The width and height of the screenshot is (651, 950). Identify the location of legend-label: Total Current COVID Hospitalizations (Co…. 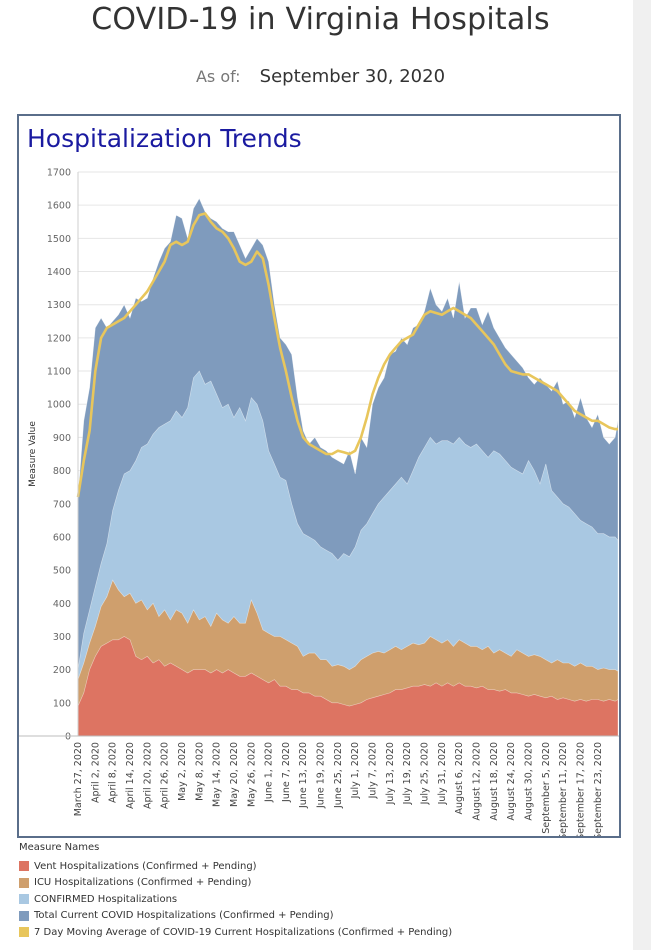
(184, 916).